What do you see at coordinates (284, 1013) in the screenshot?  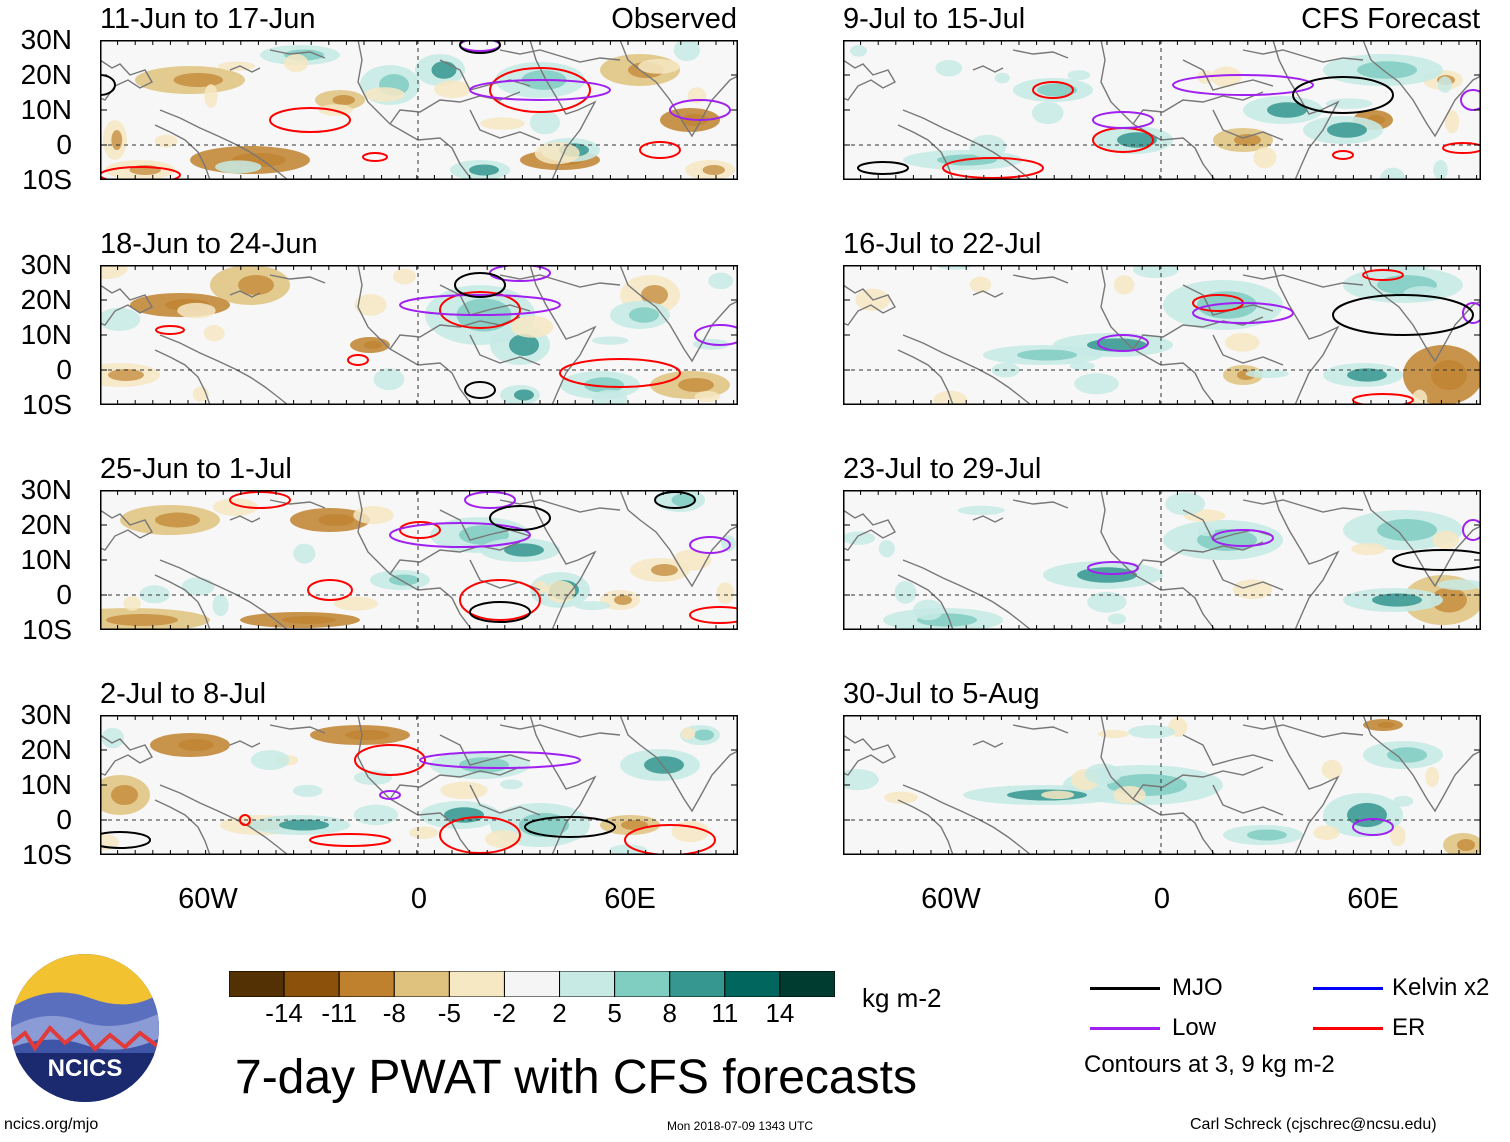 I see `colorbar-tick-label: -14` at bounding box center [284, 1013].